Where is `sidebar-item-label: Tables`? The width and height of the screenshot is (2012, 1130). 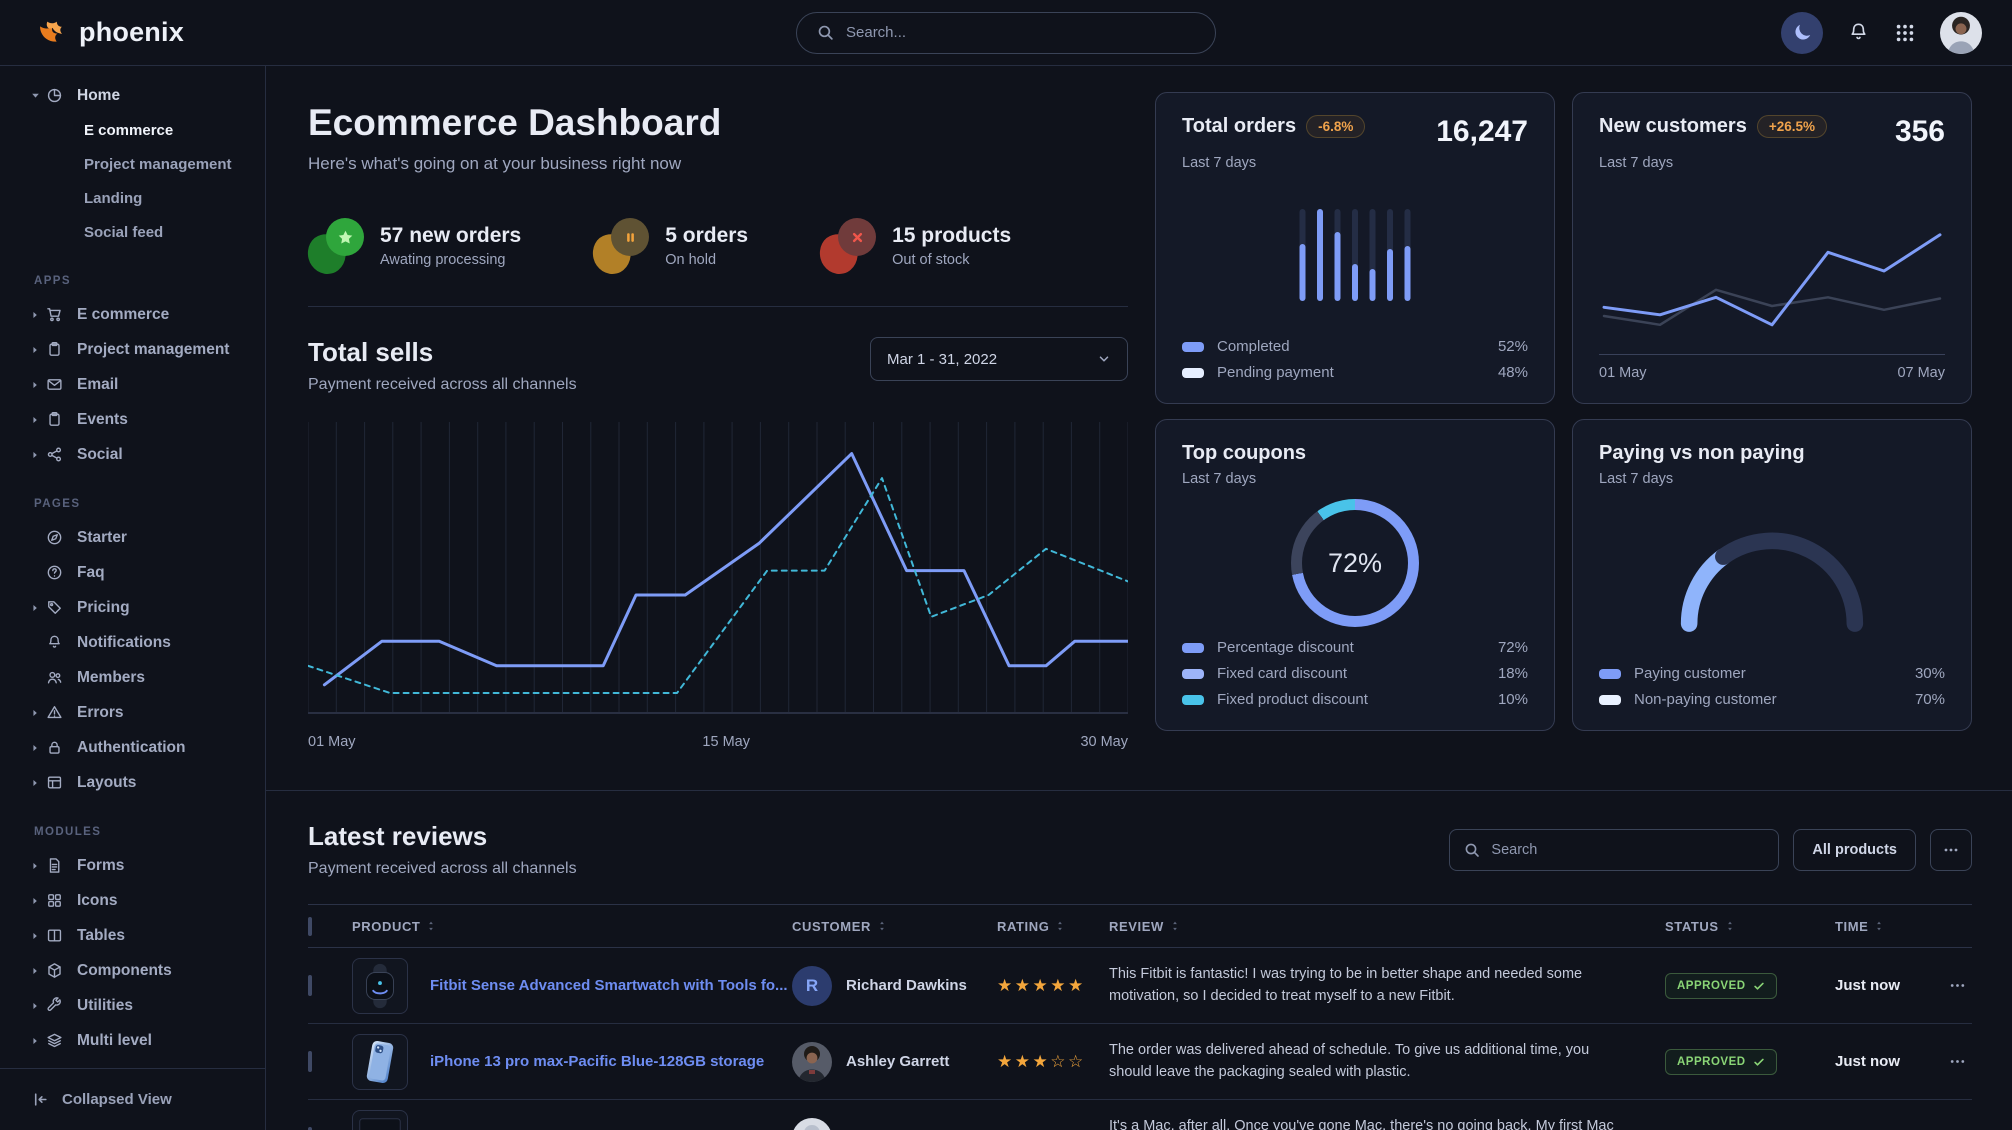 sidebar-item-label: Tables is located at coordinates (101, 935).